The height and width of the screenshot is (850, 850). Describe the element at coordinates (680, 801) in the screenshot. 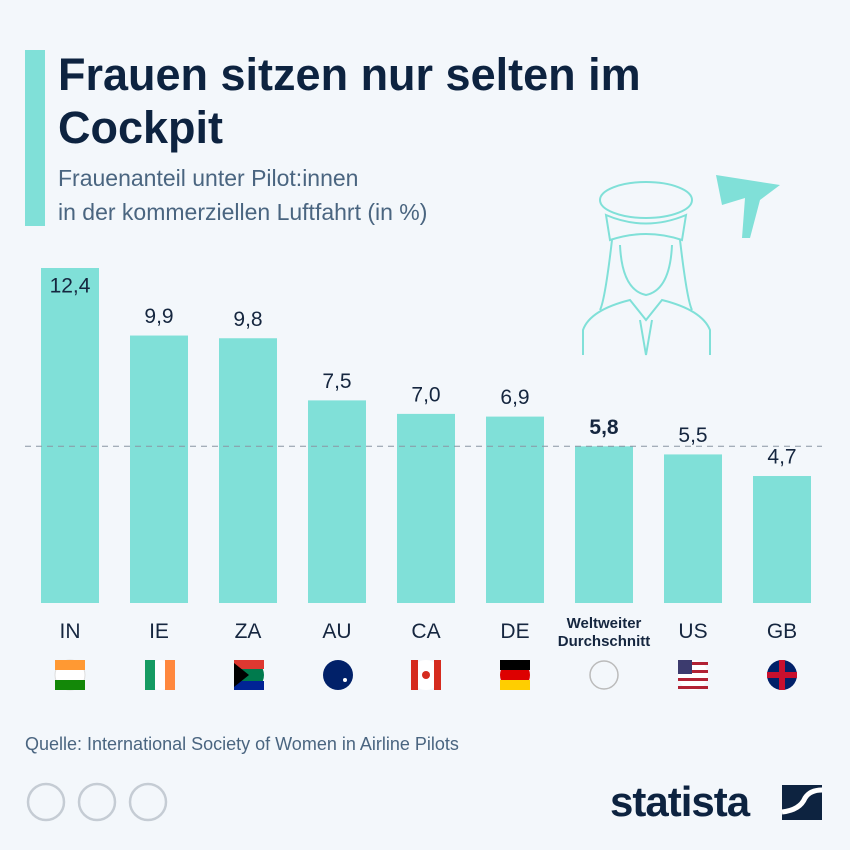

I see `brand: statista` at that location.